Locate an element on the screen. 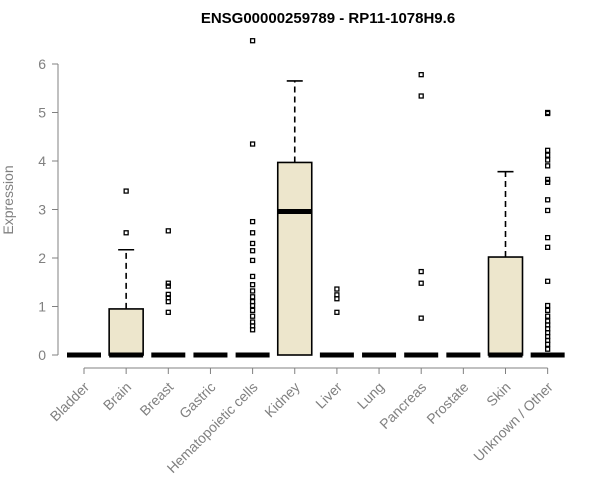 The image size is (600, 500). x-tick-label: Brain is located at coordinates (117, 396).